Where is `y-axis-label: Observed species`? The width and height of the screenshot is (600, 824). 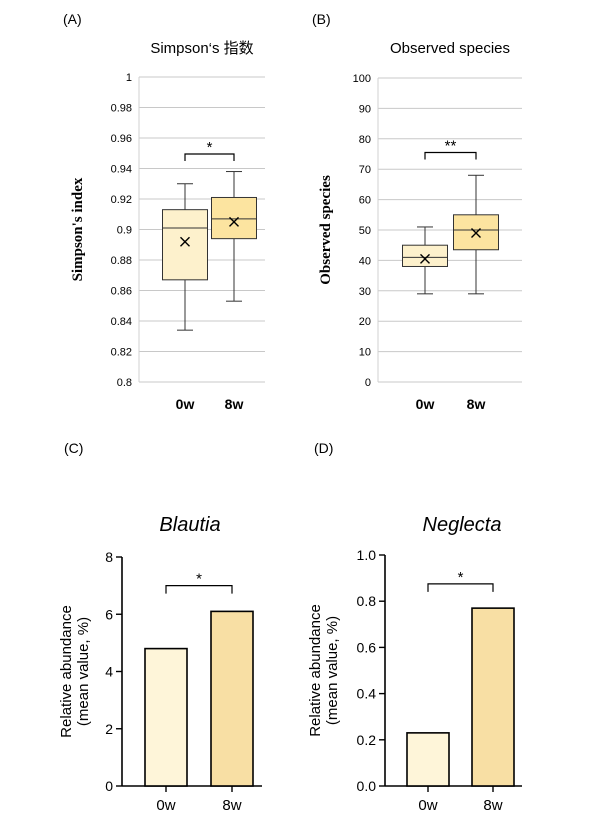 y-axis-label: Observed species is located at coordinates (326, 230).